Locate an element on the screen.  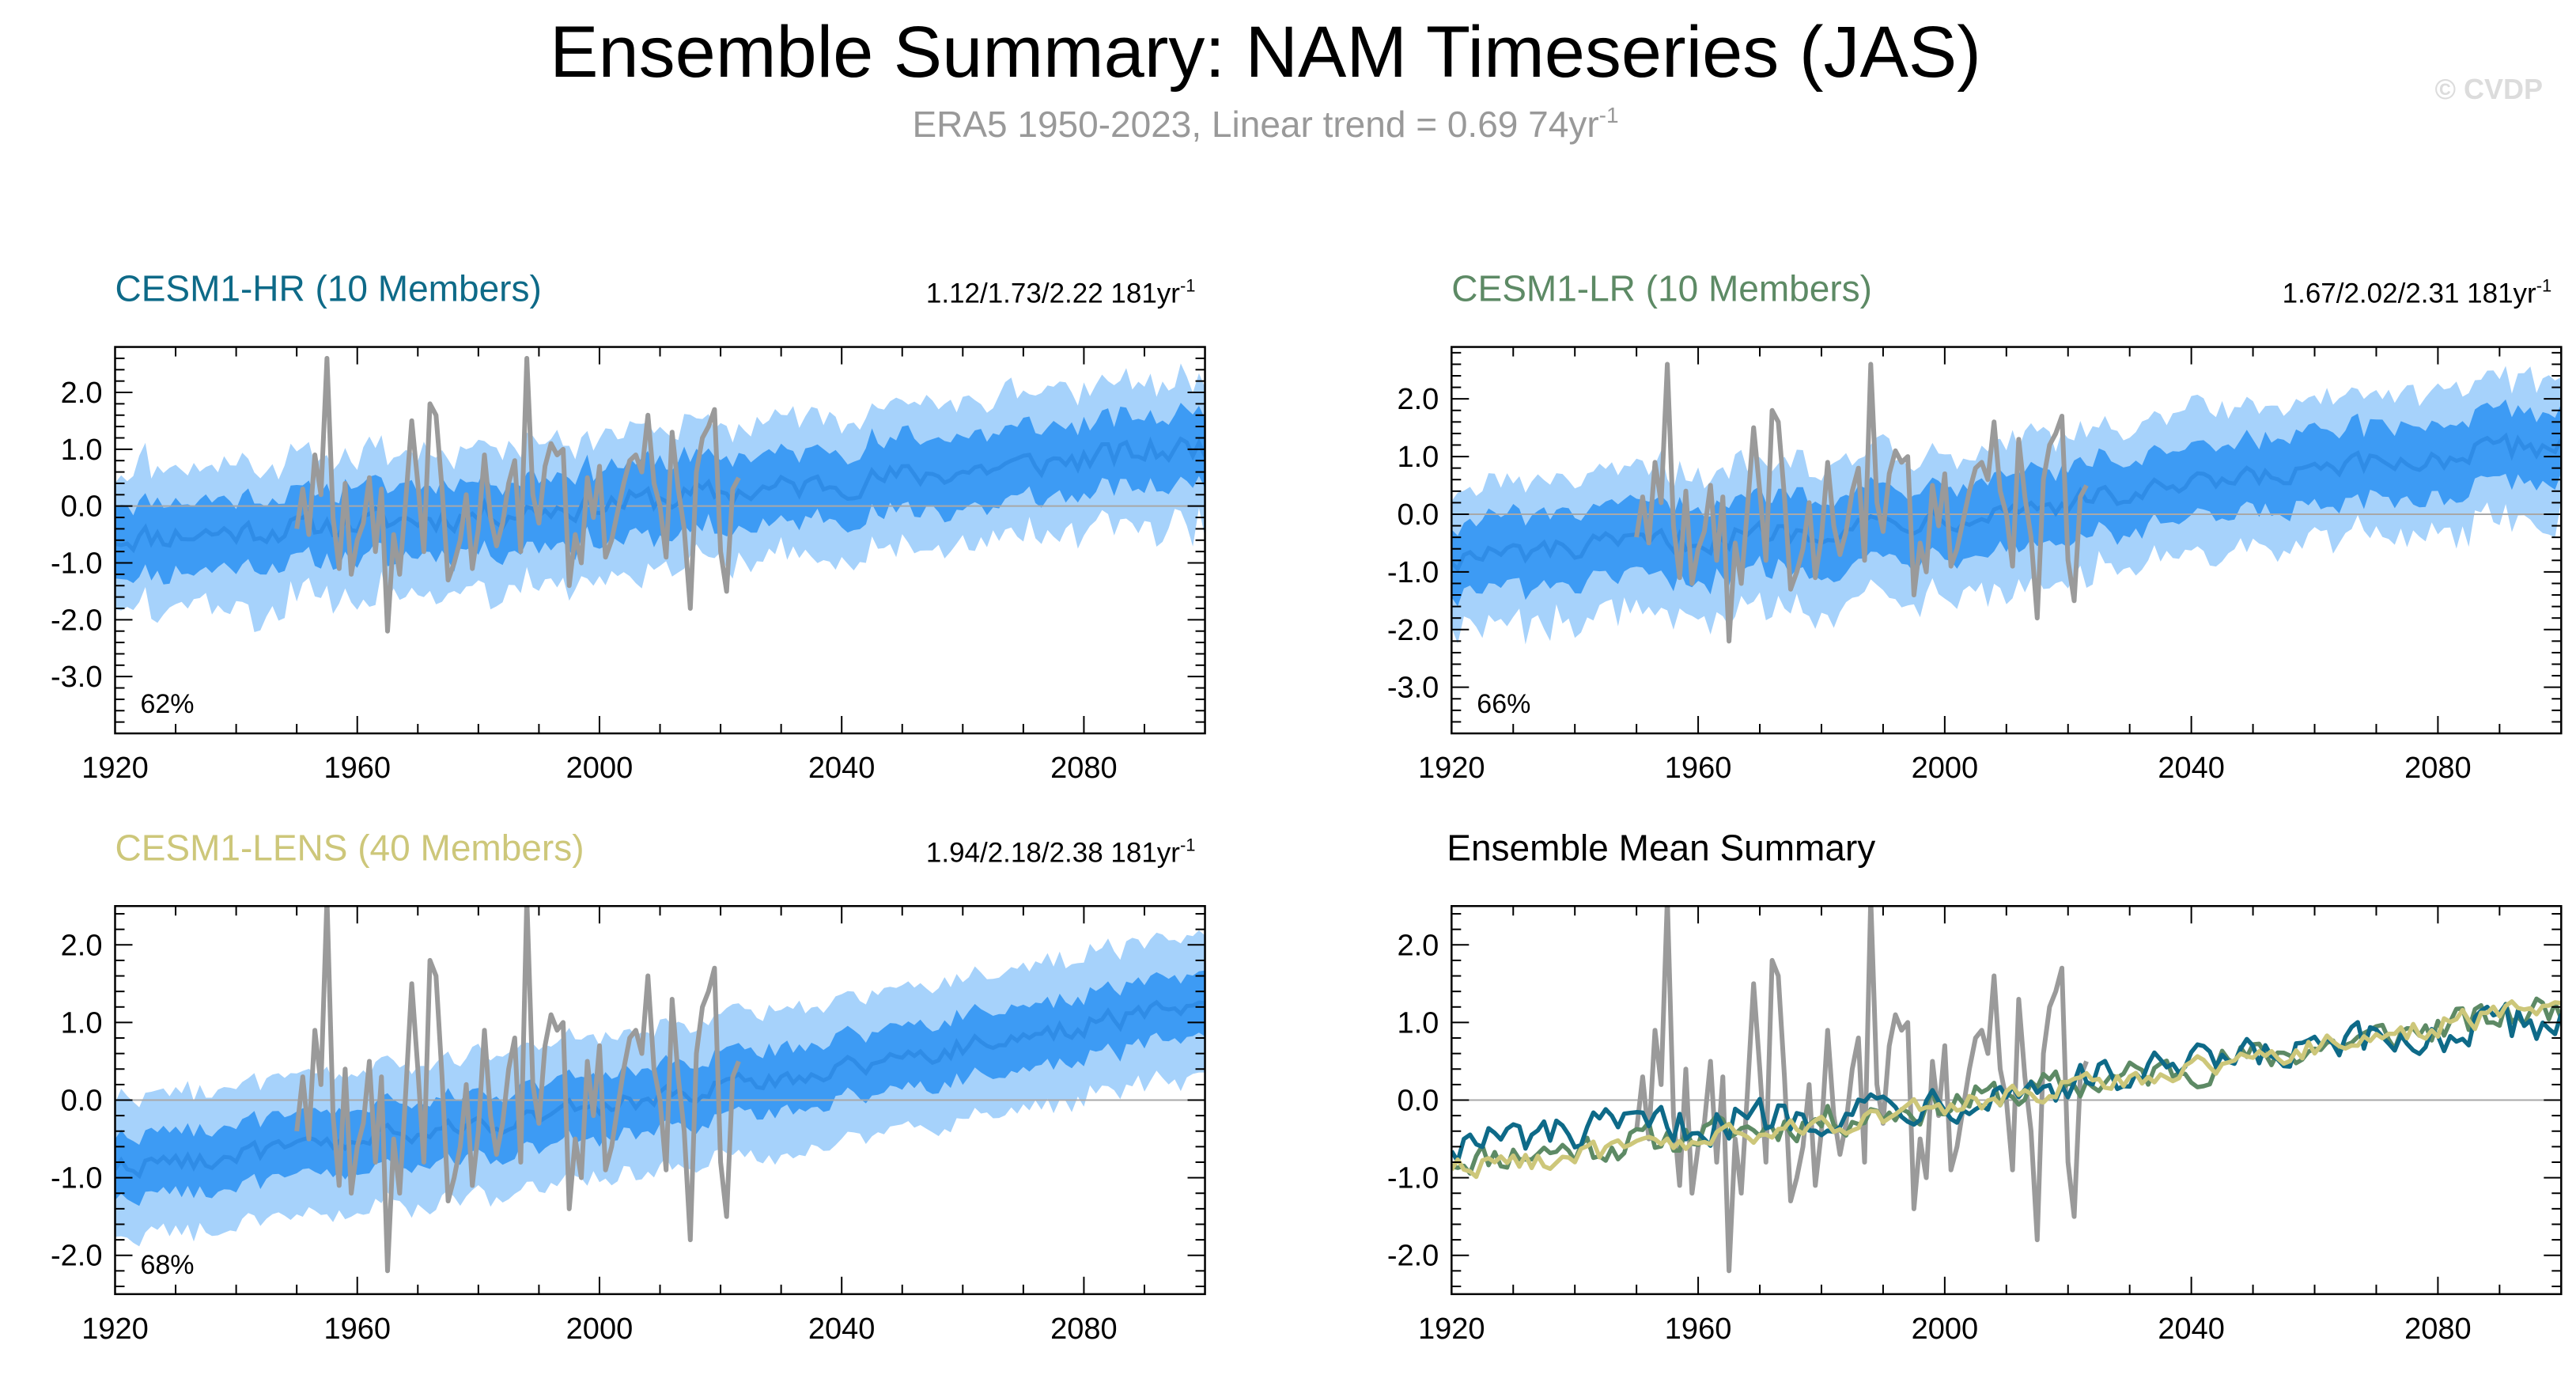
panel-title: CESM1-LENS (40 Members) is located at coordinates (350, 847).